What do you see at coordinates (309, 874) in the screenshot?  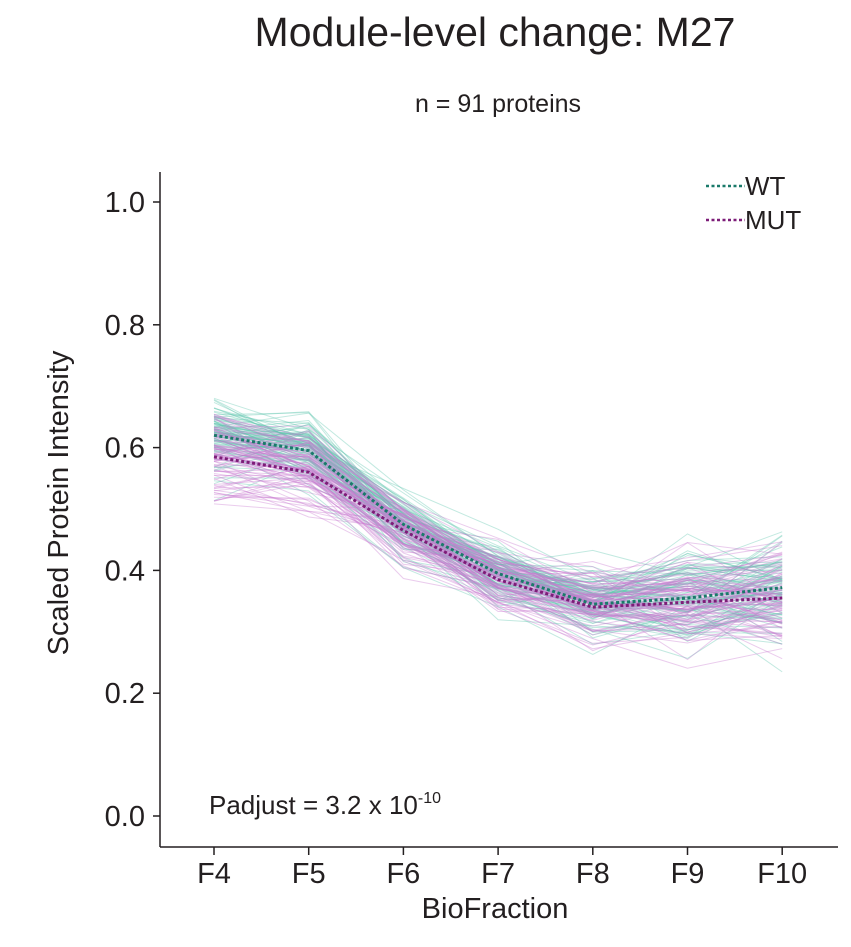 I see `x-tick-label: F5` at bounding box center [309, 874].